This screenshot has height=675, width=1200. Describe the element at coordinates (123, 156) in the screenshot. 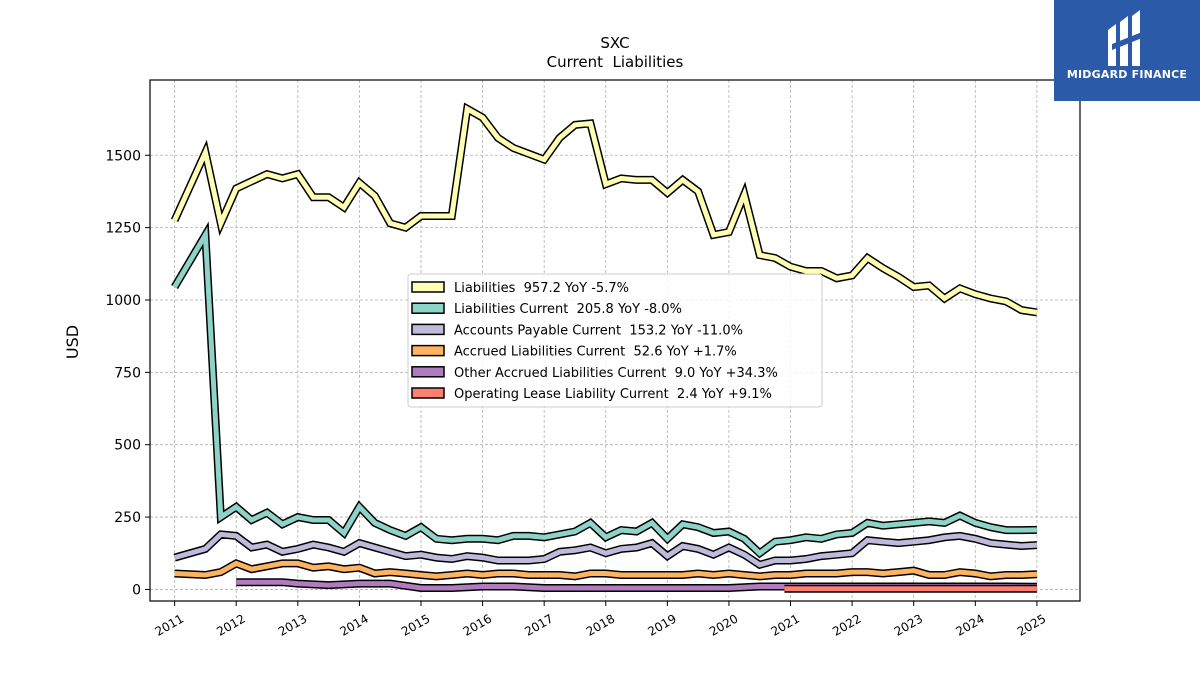

I see `y-tick-label: 1500` at that location.